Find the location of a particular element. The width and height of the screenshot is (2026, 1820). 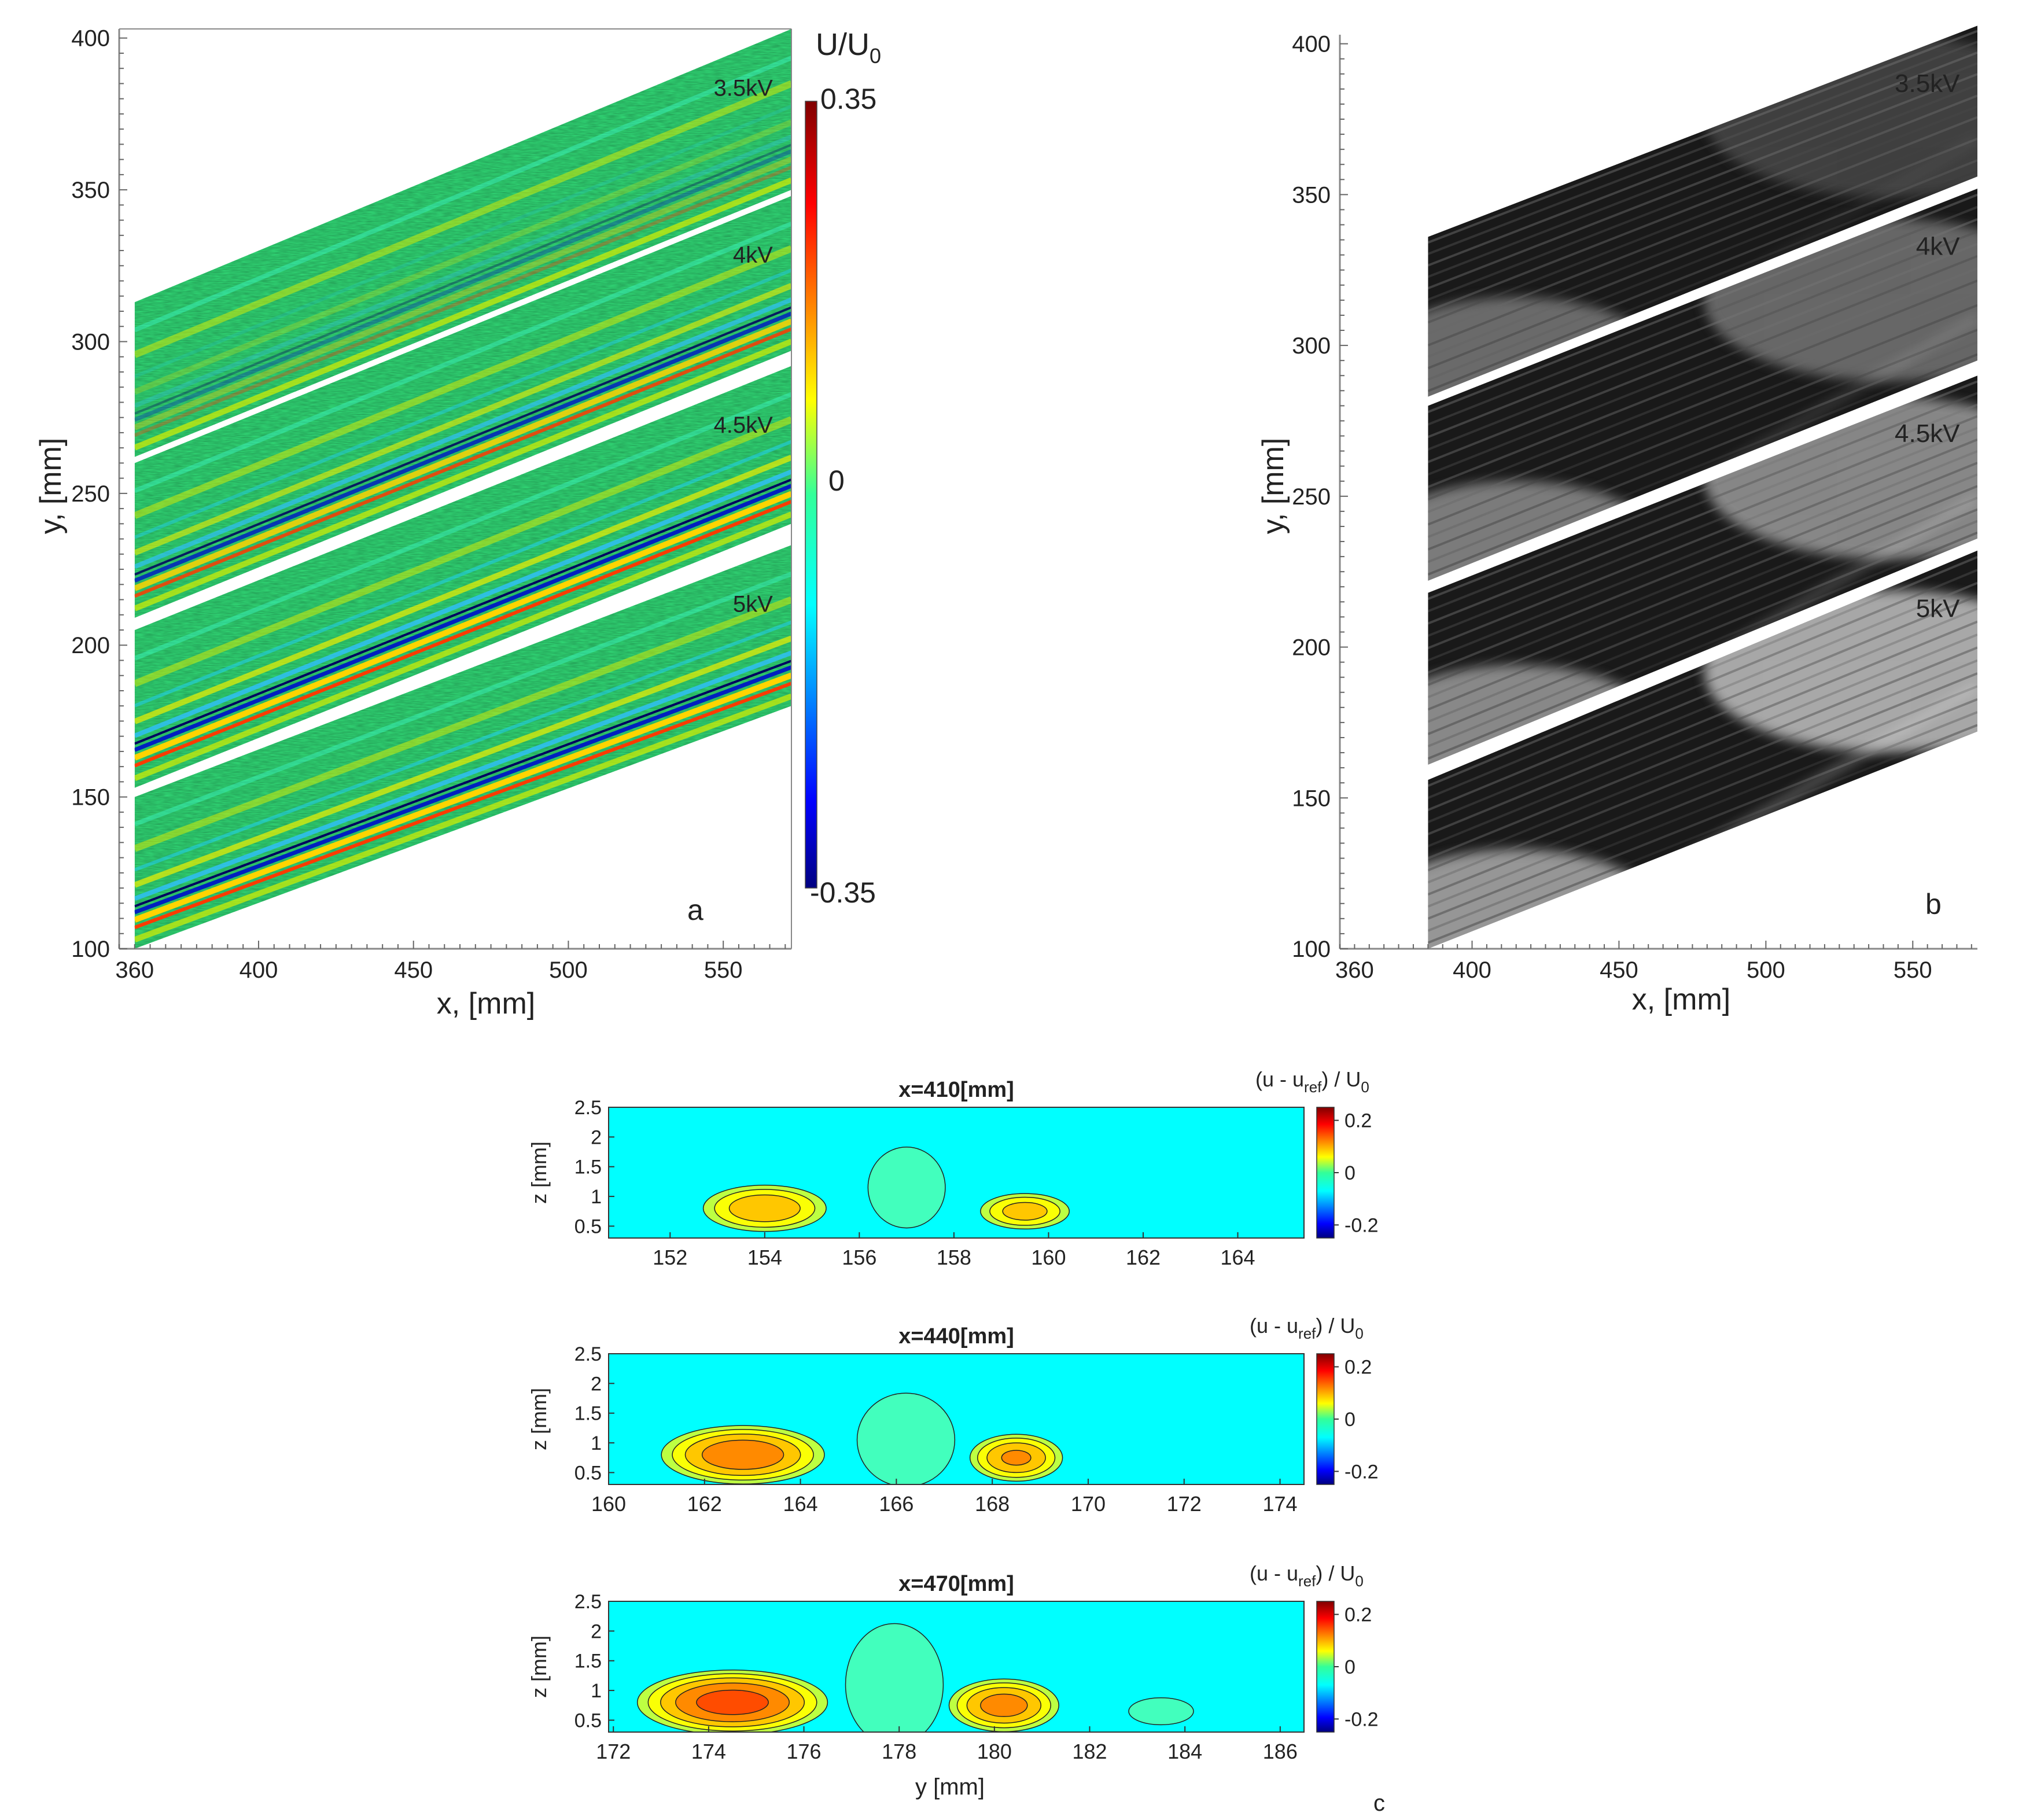

colorbar-title-part: (u - u is located at coordinates (1274, 1573).